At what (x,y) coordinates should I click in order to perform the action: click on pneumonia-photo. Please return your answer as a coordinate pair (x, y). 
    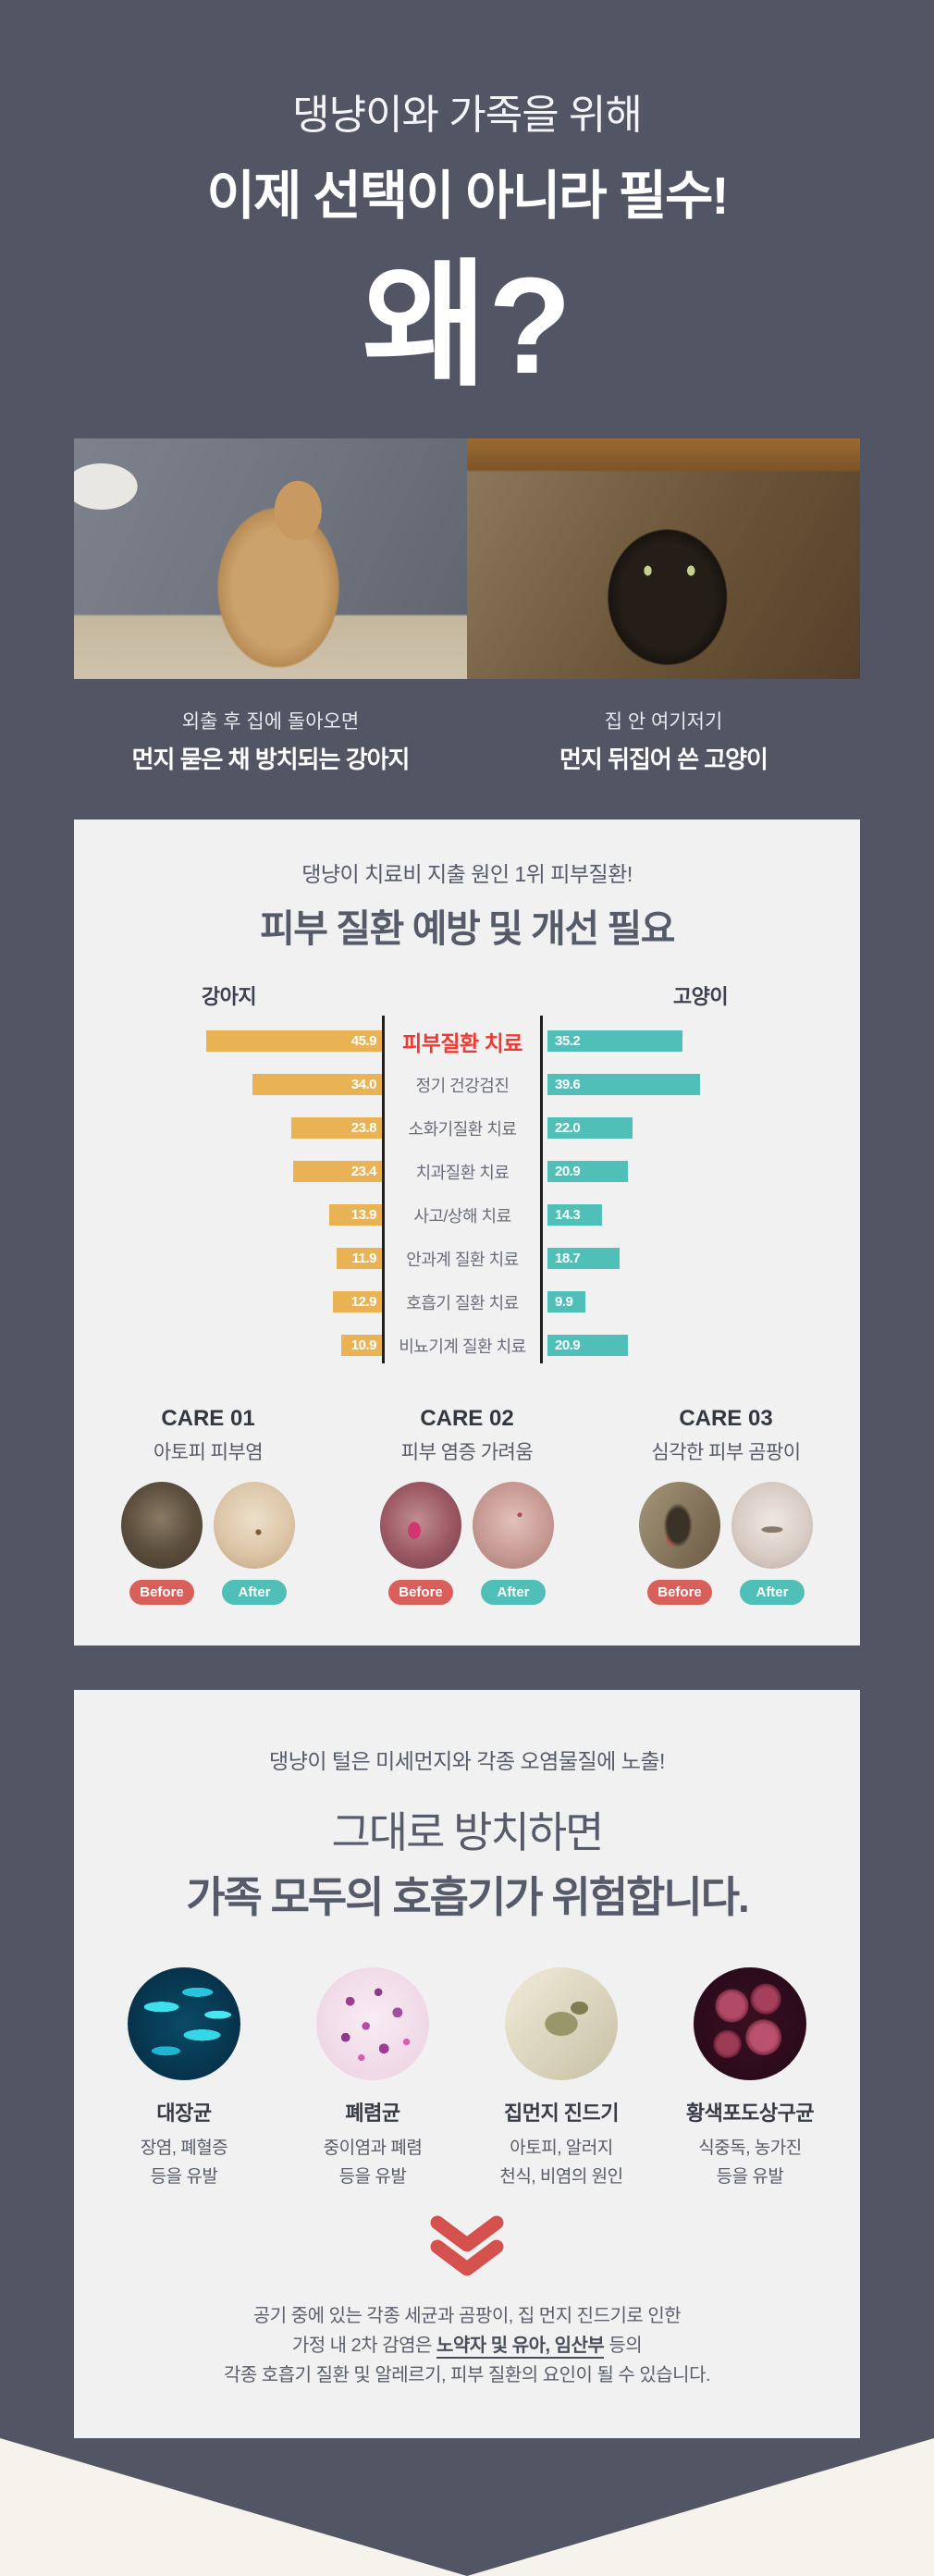
    Looking at the image, I should click on (372, 2023).